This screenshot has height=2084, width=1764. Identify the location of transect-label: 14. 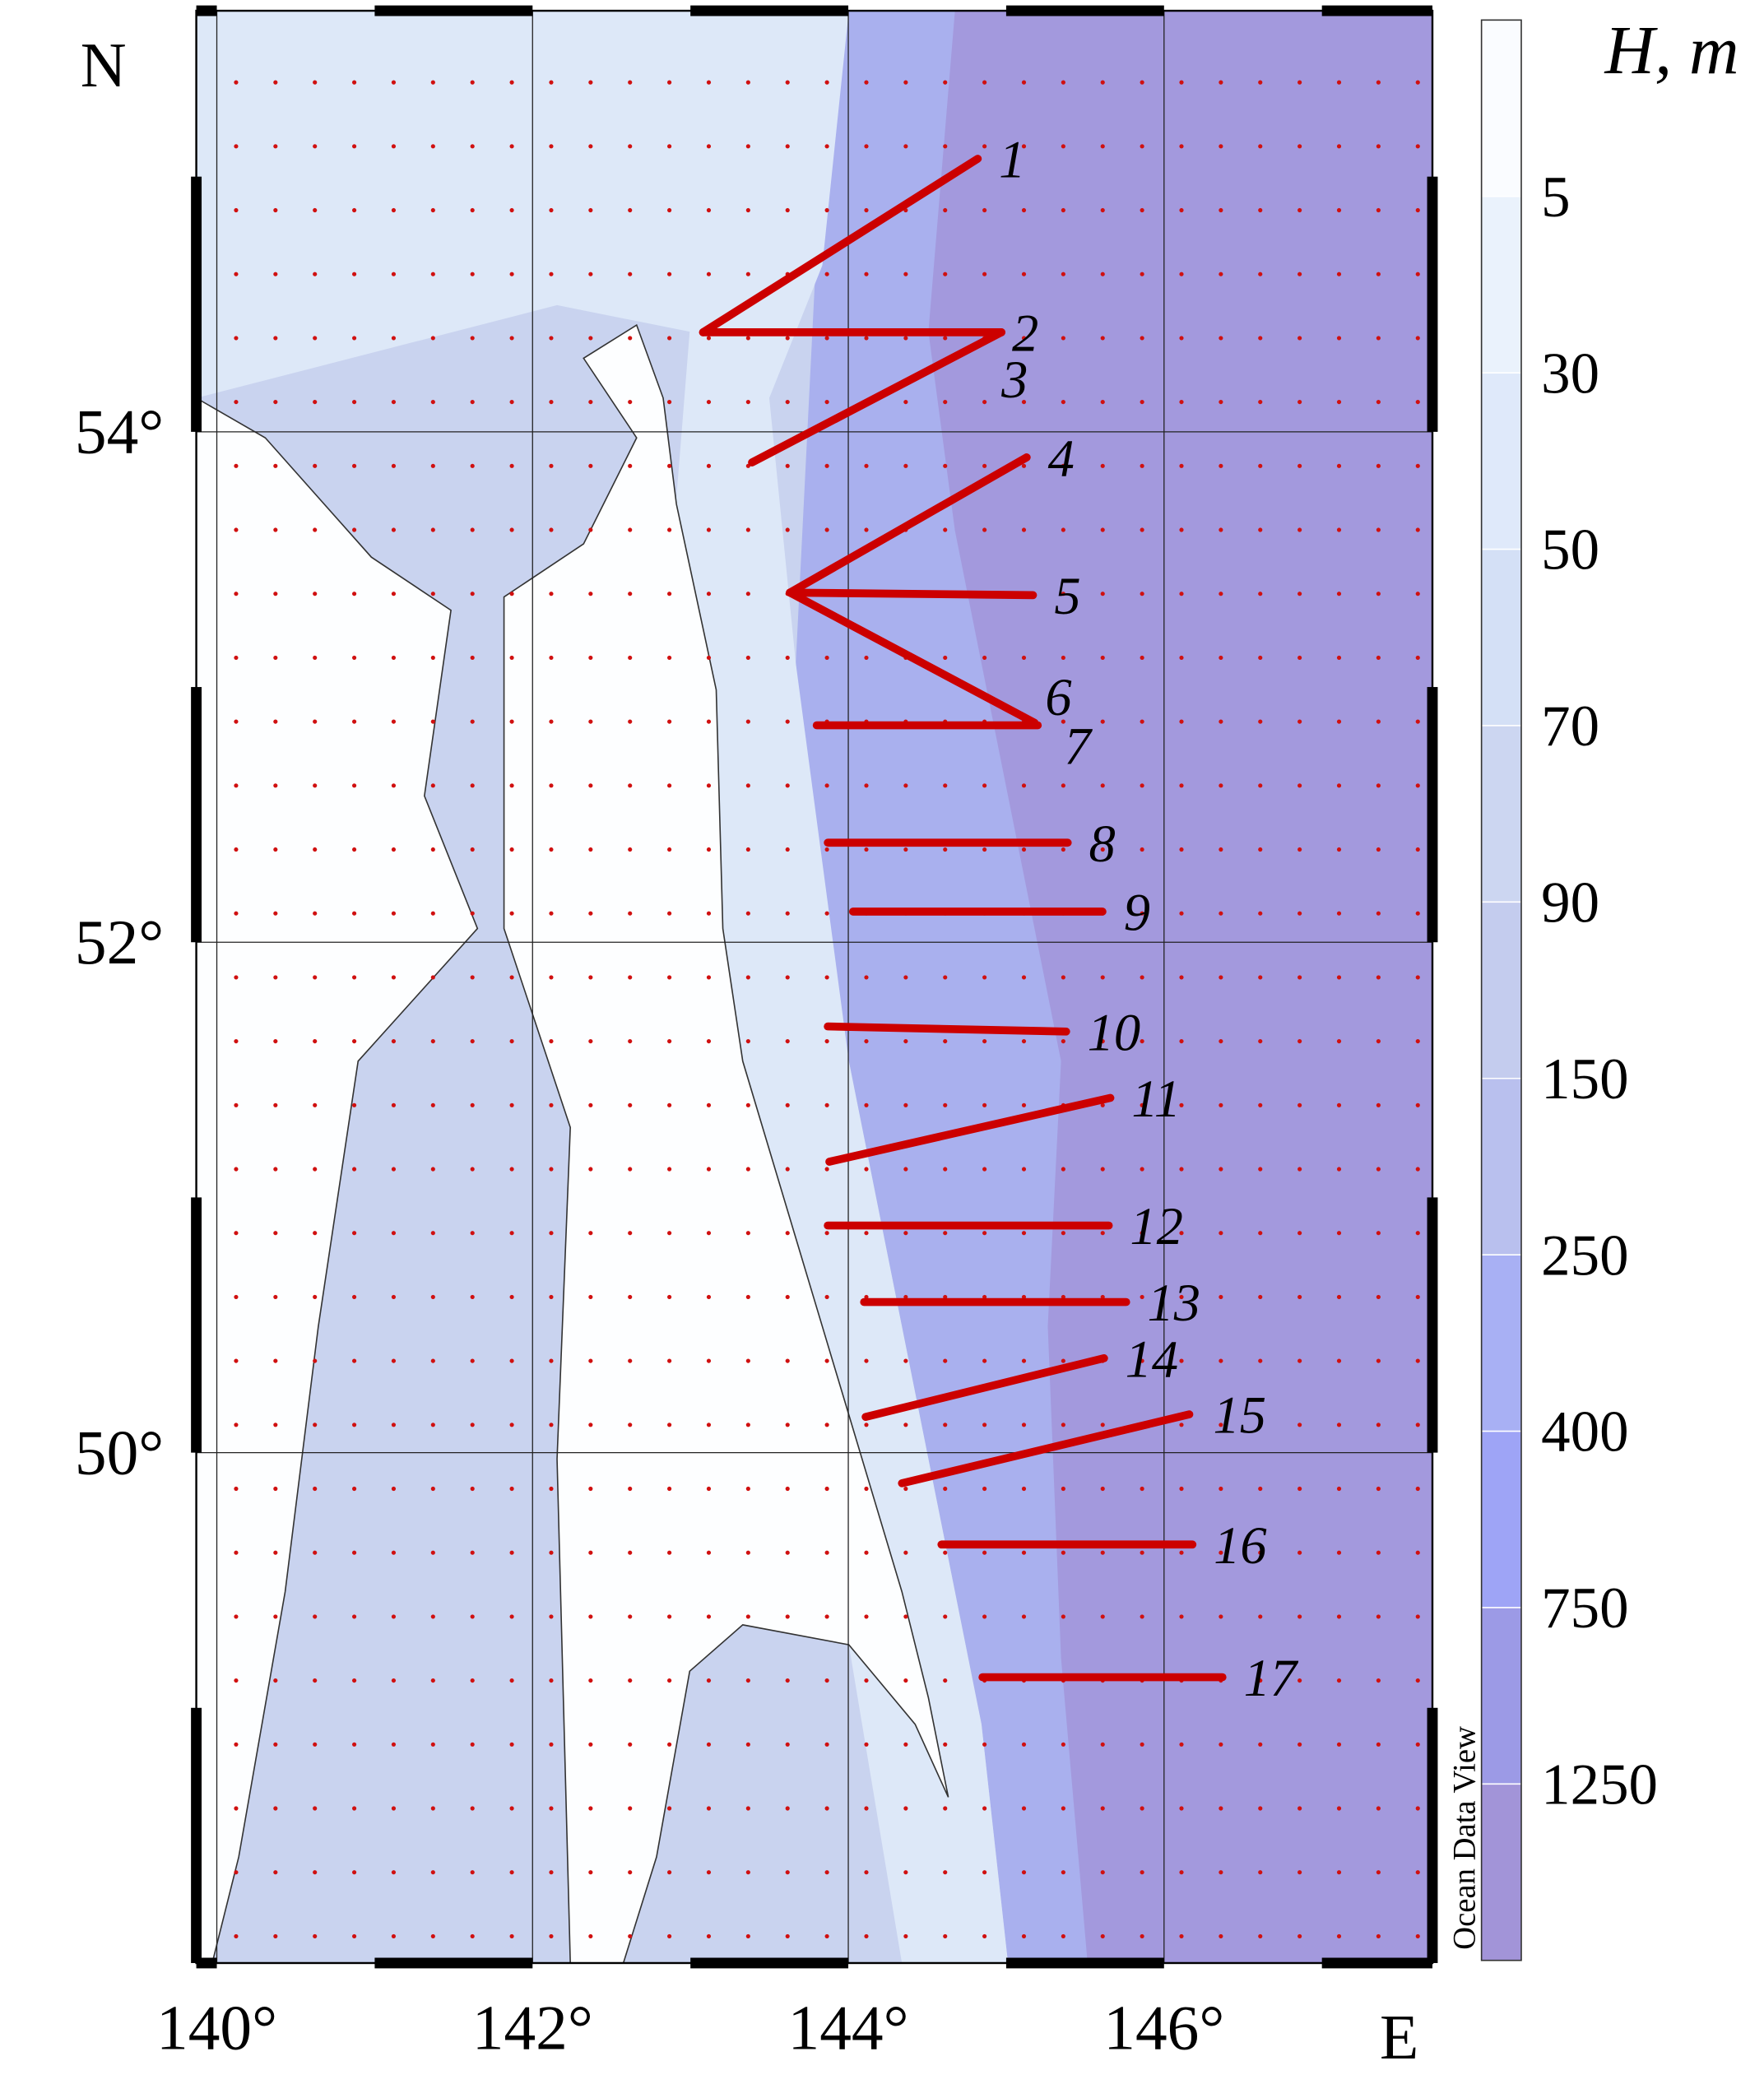
(1152, 1359).